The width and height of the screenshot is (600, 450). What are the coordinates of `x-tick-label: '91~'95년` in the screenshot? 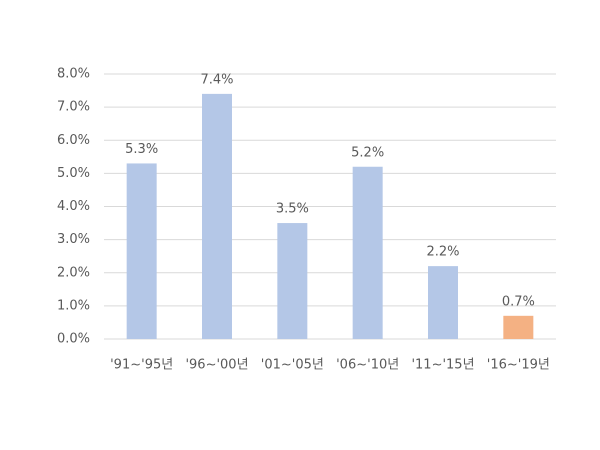 It's located at (141, 365).